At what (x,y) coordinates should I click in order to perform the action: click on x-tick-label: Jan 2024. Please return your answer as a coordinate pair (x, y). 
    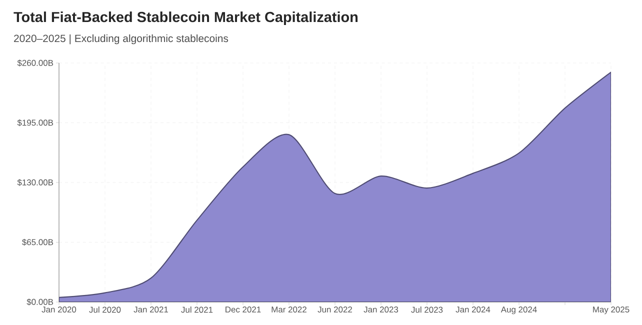
    Looking at the image, I should click on (473, 309).